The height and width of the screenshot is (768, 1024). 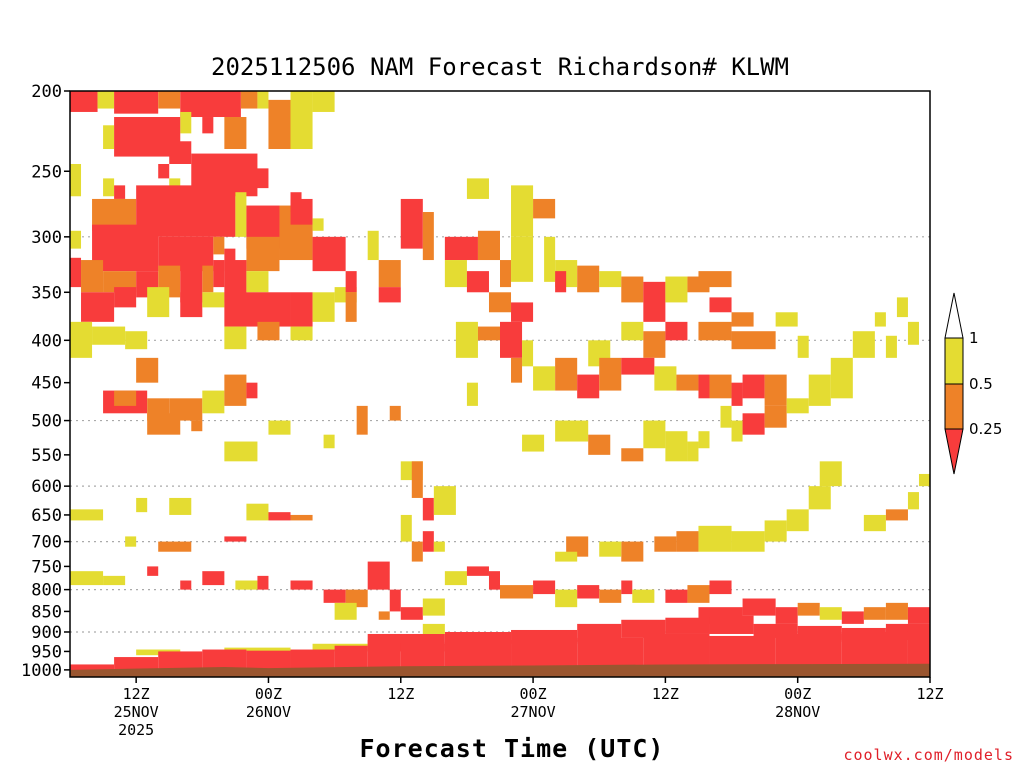 I want to click on y-tick-label-200: 200, so click(x=46, y=92).